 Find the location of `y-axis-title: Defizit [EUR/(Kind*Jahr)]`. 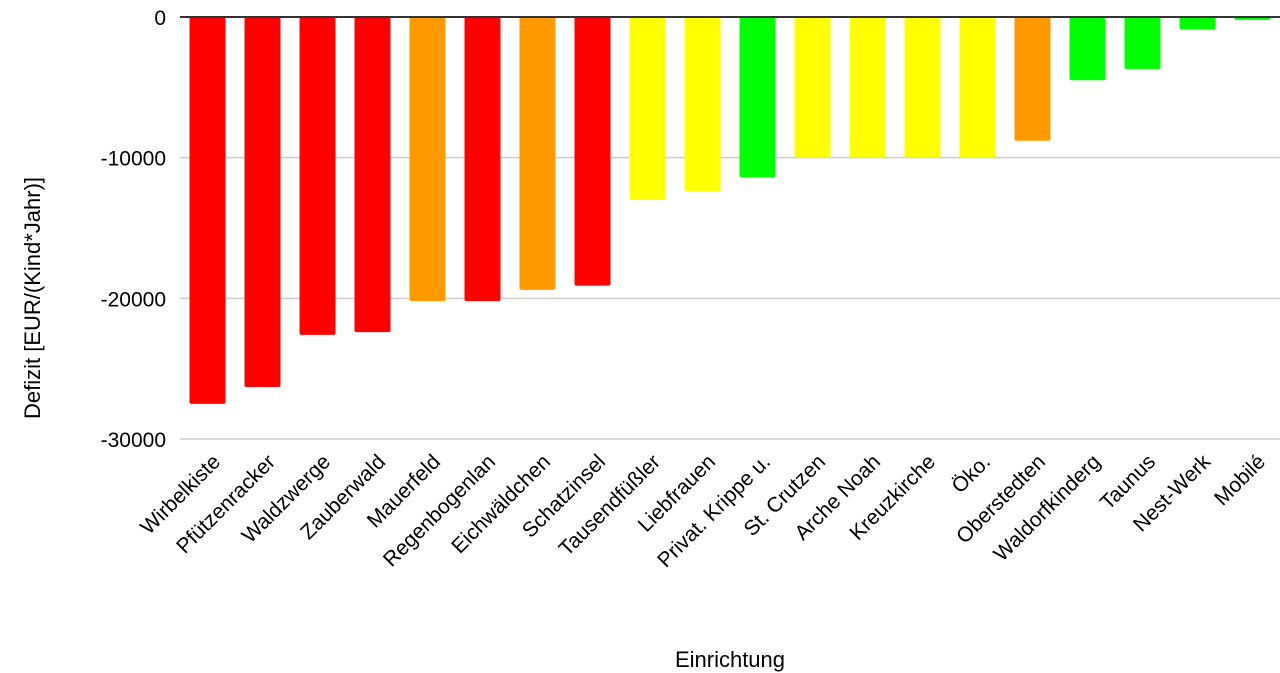

y-axis-title: Defizit [EUR/(Kind*Jahr)] is located at coordinates (32, 298).